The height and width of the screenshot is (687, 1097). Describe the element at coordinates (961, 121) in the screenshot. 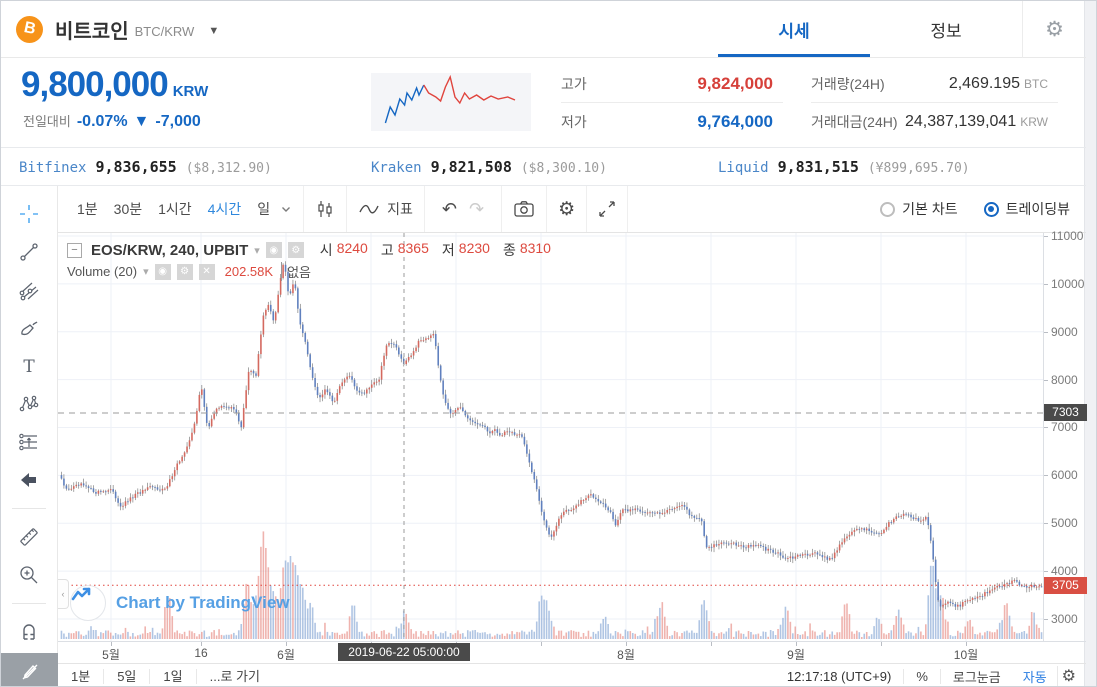

I see `trade-value: 24,387,139,041` at that location.